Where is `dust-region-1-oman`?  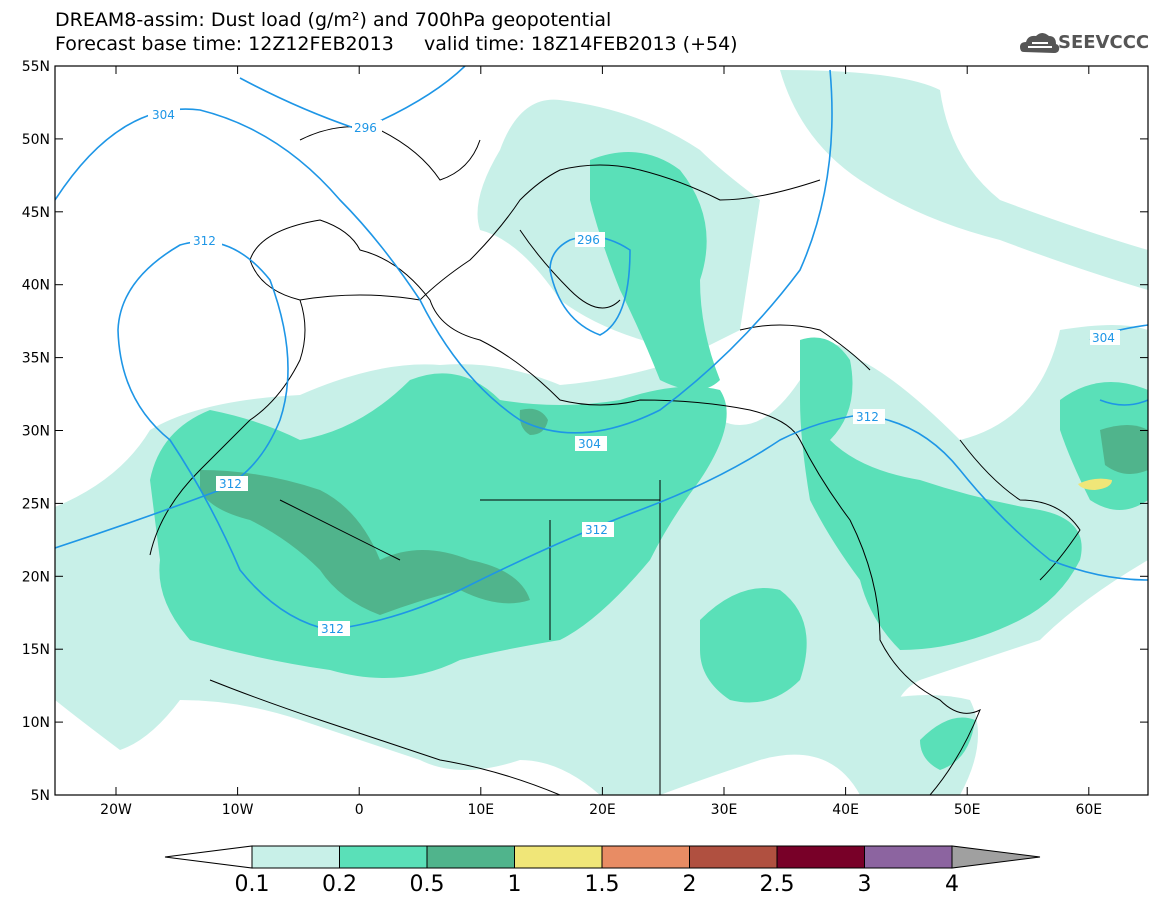 dust-region-1-oman is located at coordinates (1095, 484).